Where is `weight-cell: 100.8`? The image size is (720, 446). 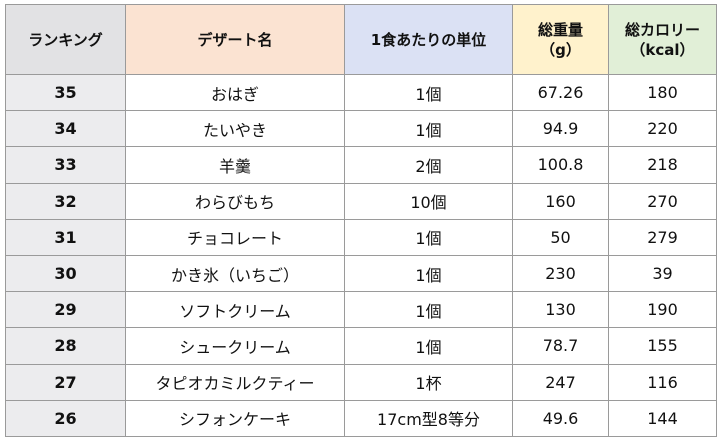
weight-cell: 100.8 is located at coordinates (560, 165).